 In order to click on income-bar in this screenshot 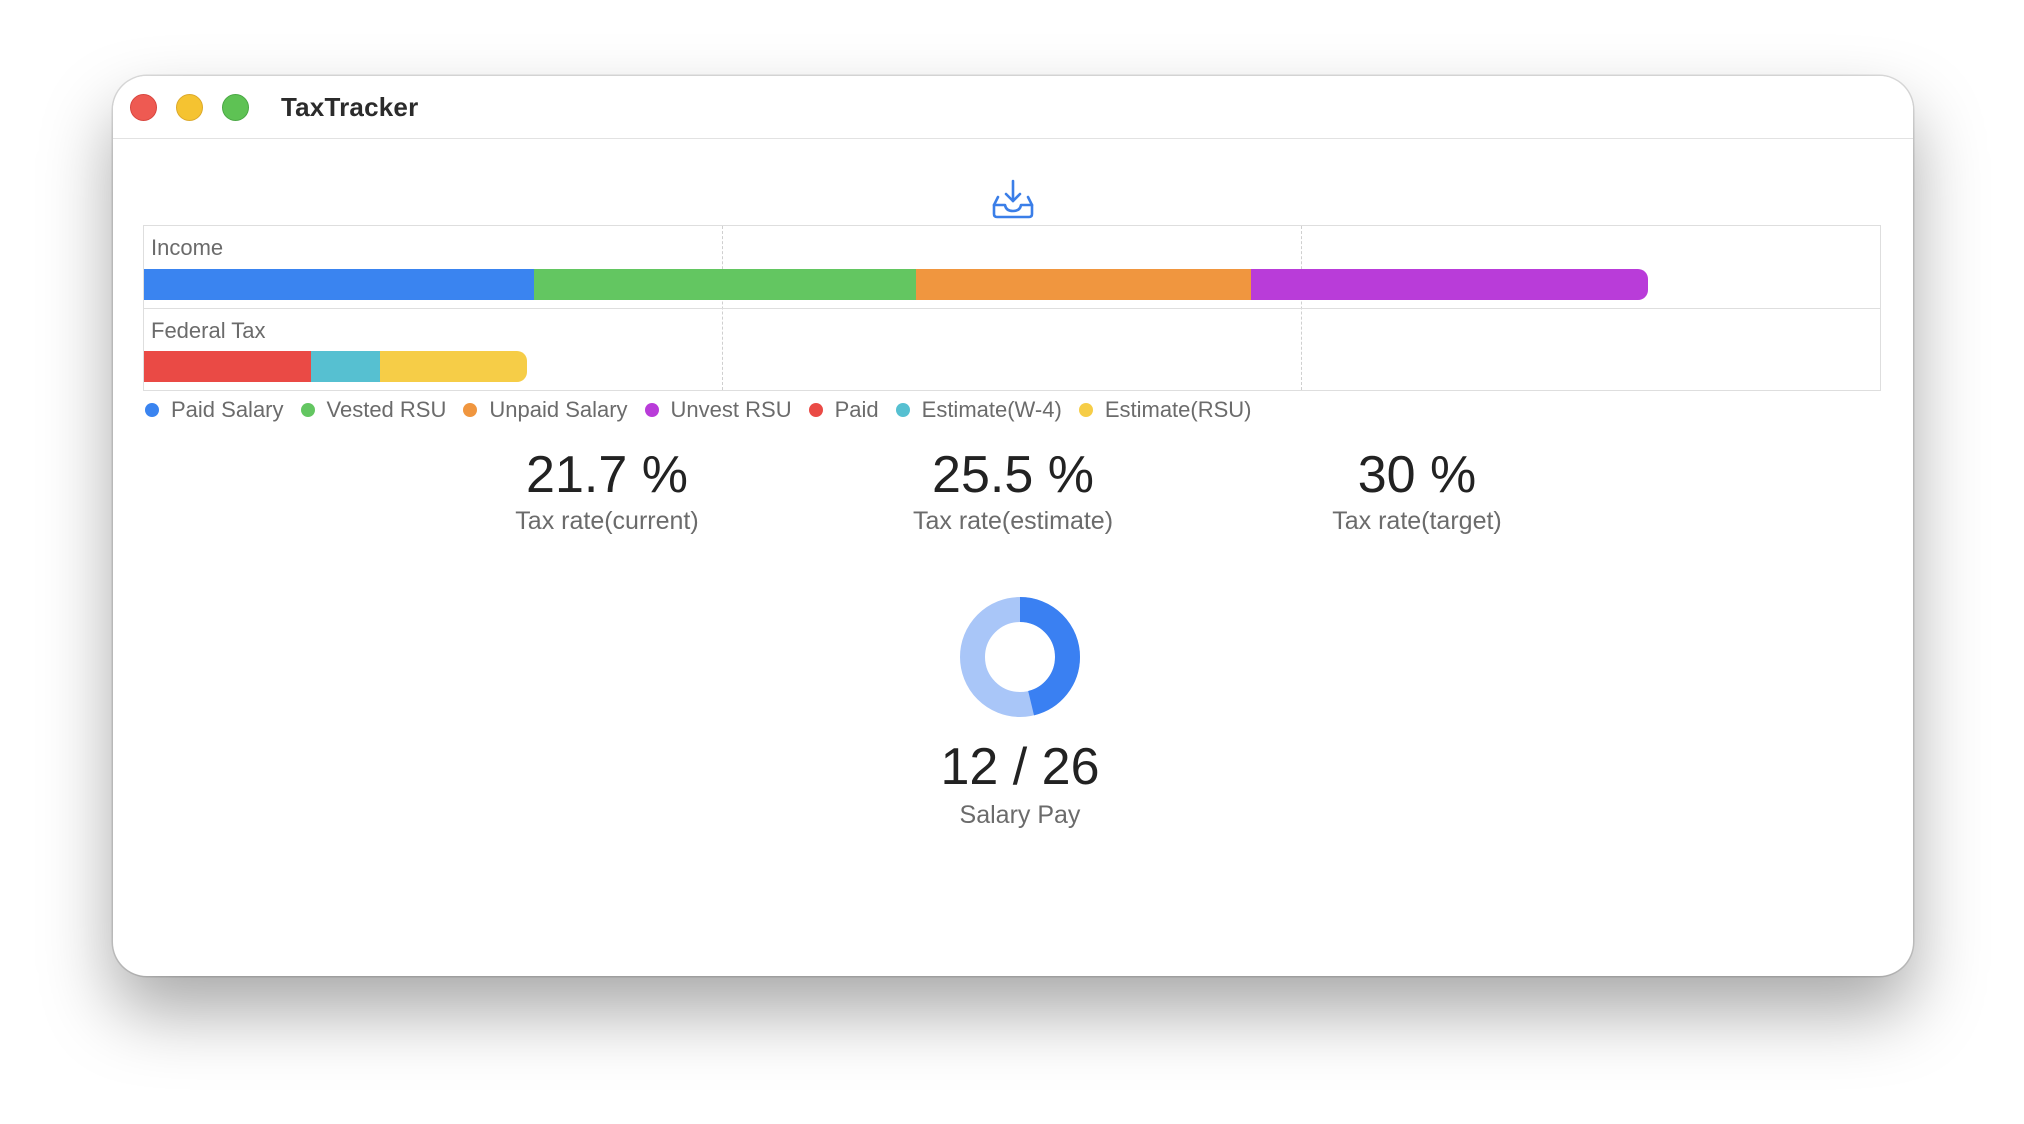, I will do `click(896, 284)`.